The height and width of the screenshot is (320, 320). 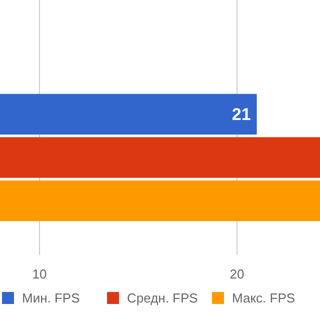 I want to click on legend-label: Средн. FPS, so click(x=162, y=298).